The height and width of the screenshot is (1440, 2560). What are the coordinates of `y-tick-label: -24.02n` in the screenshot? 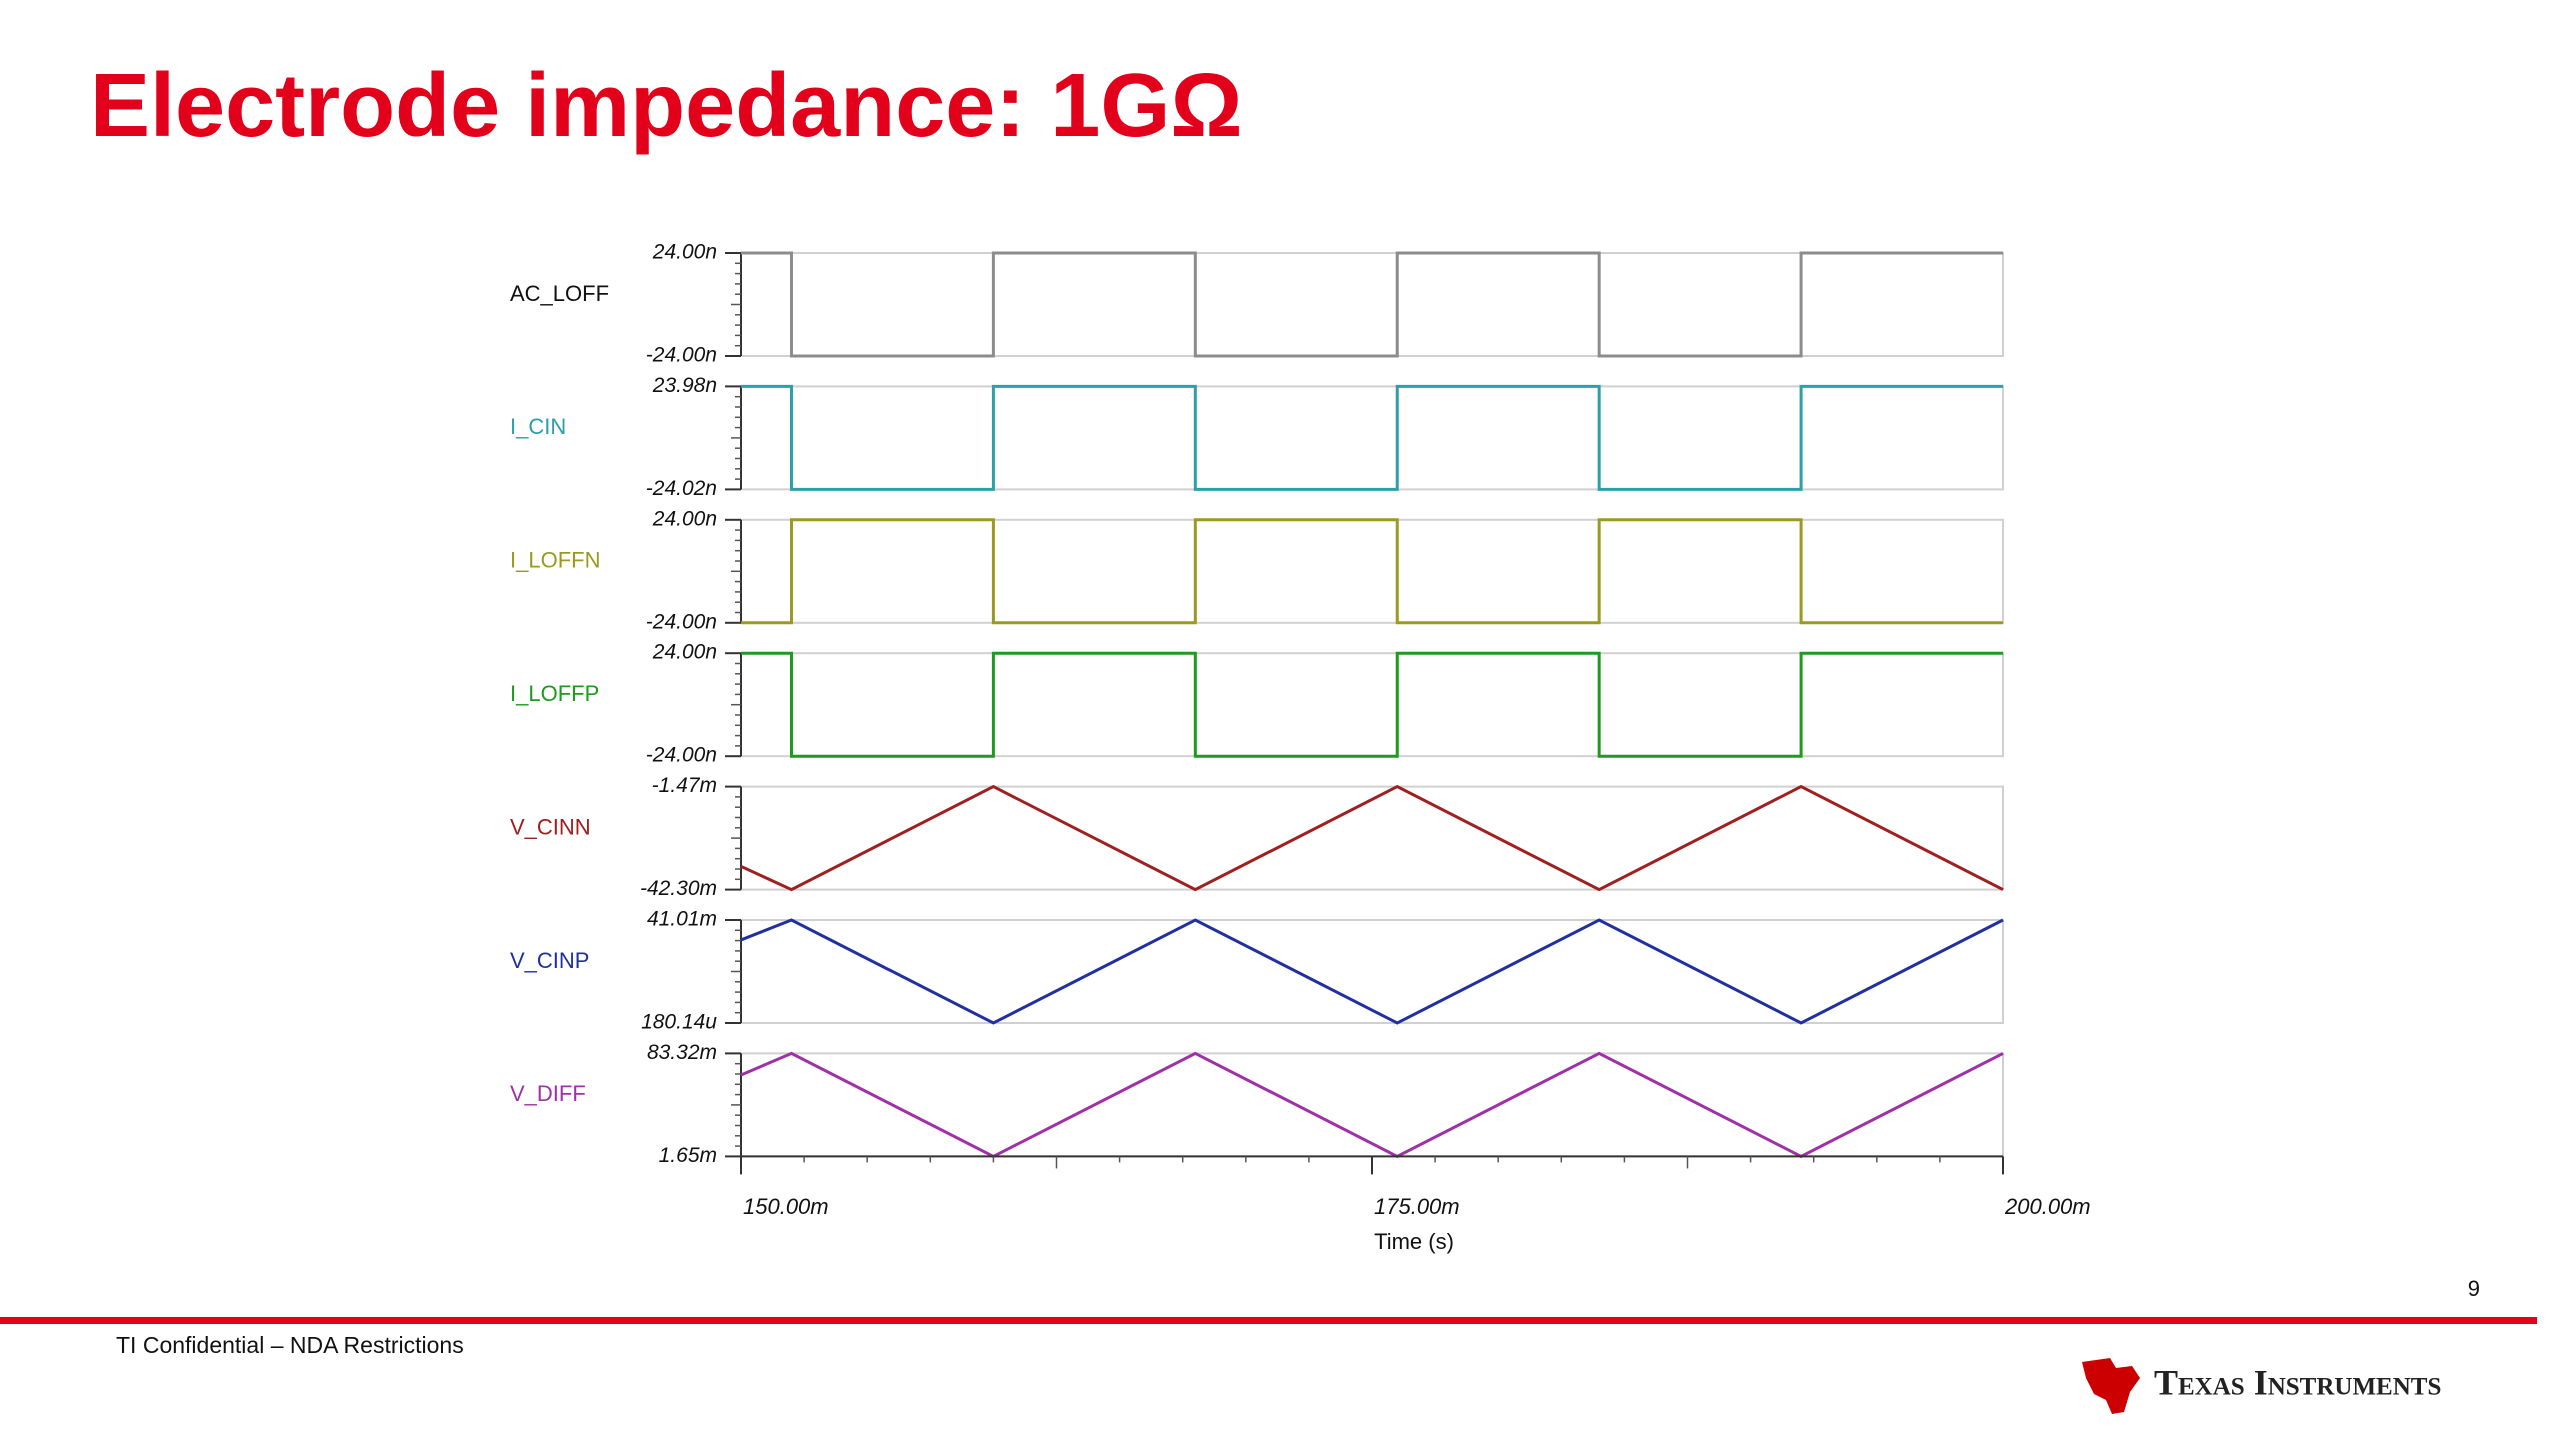 It's located at (681, 488).